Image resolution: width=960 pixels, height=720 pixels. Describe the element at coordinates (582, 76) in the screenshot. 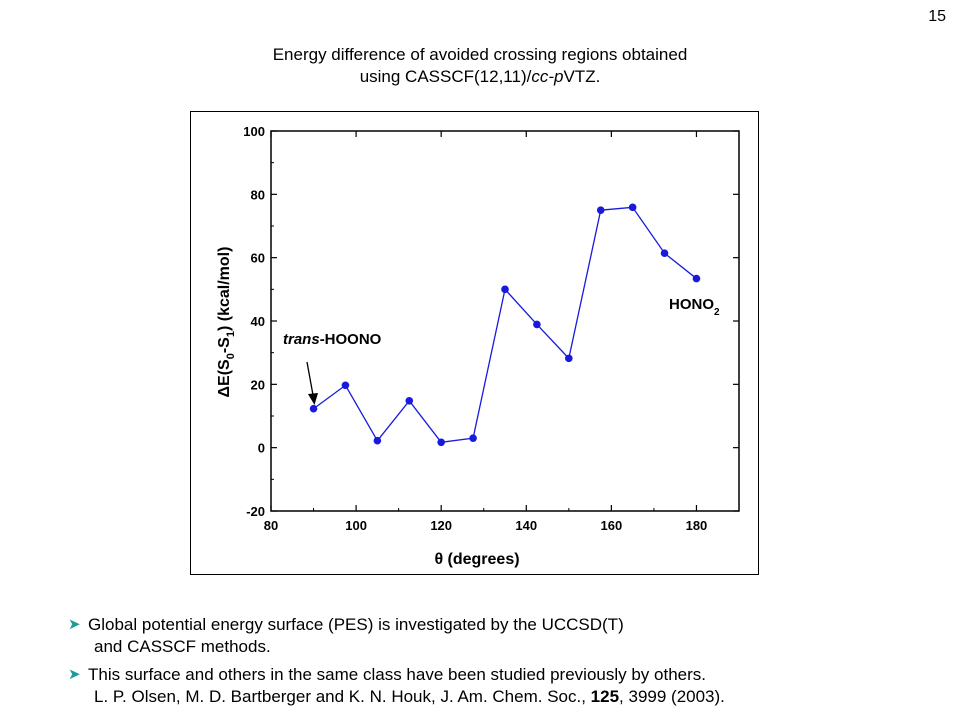

I see `title-line-2-suffix: VTZ.` at that location.